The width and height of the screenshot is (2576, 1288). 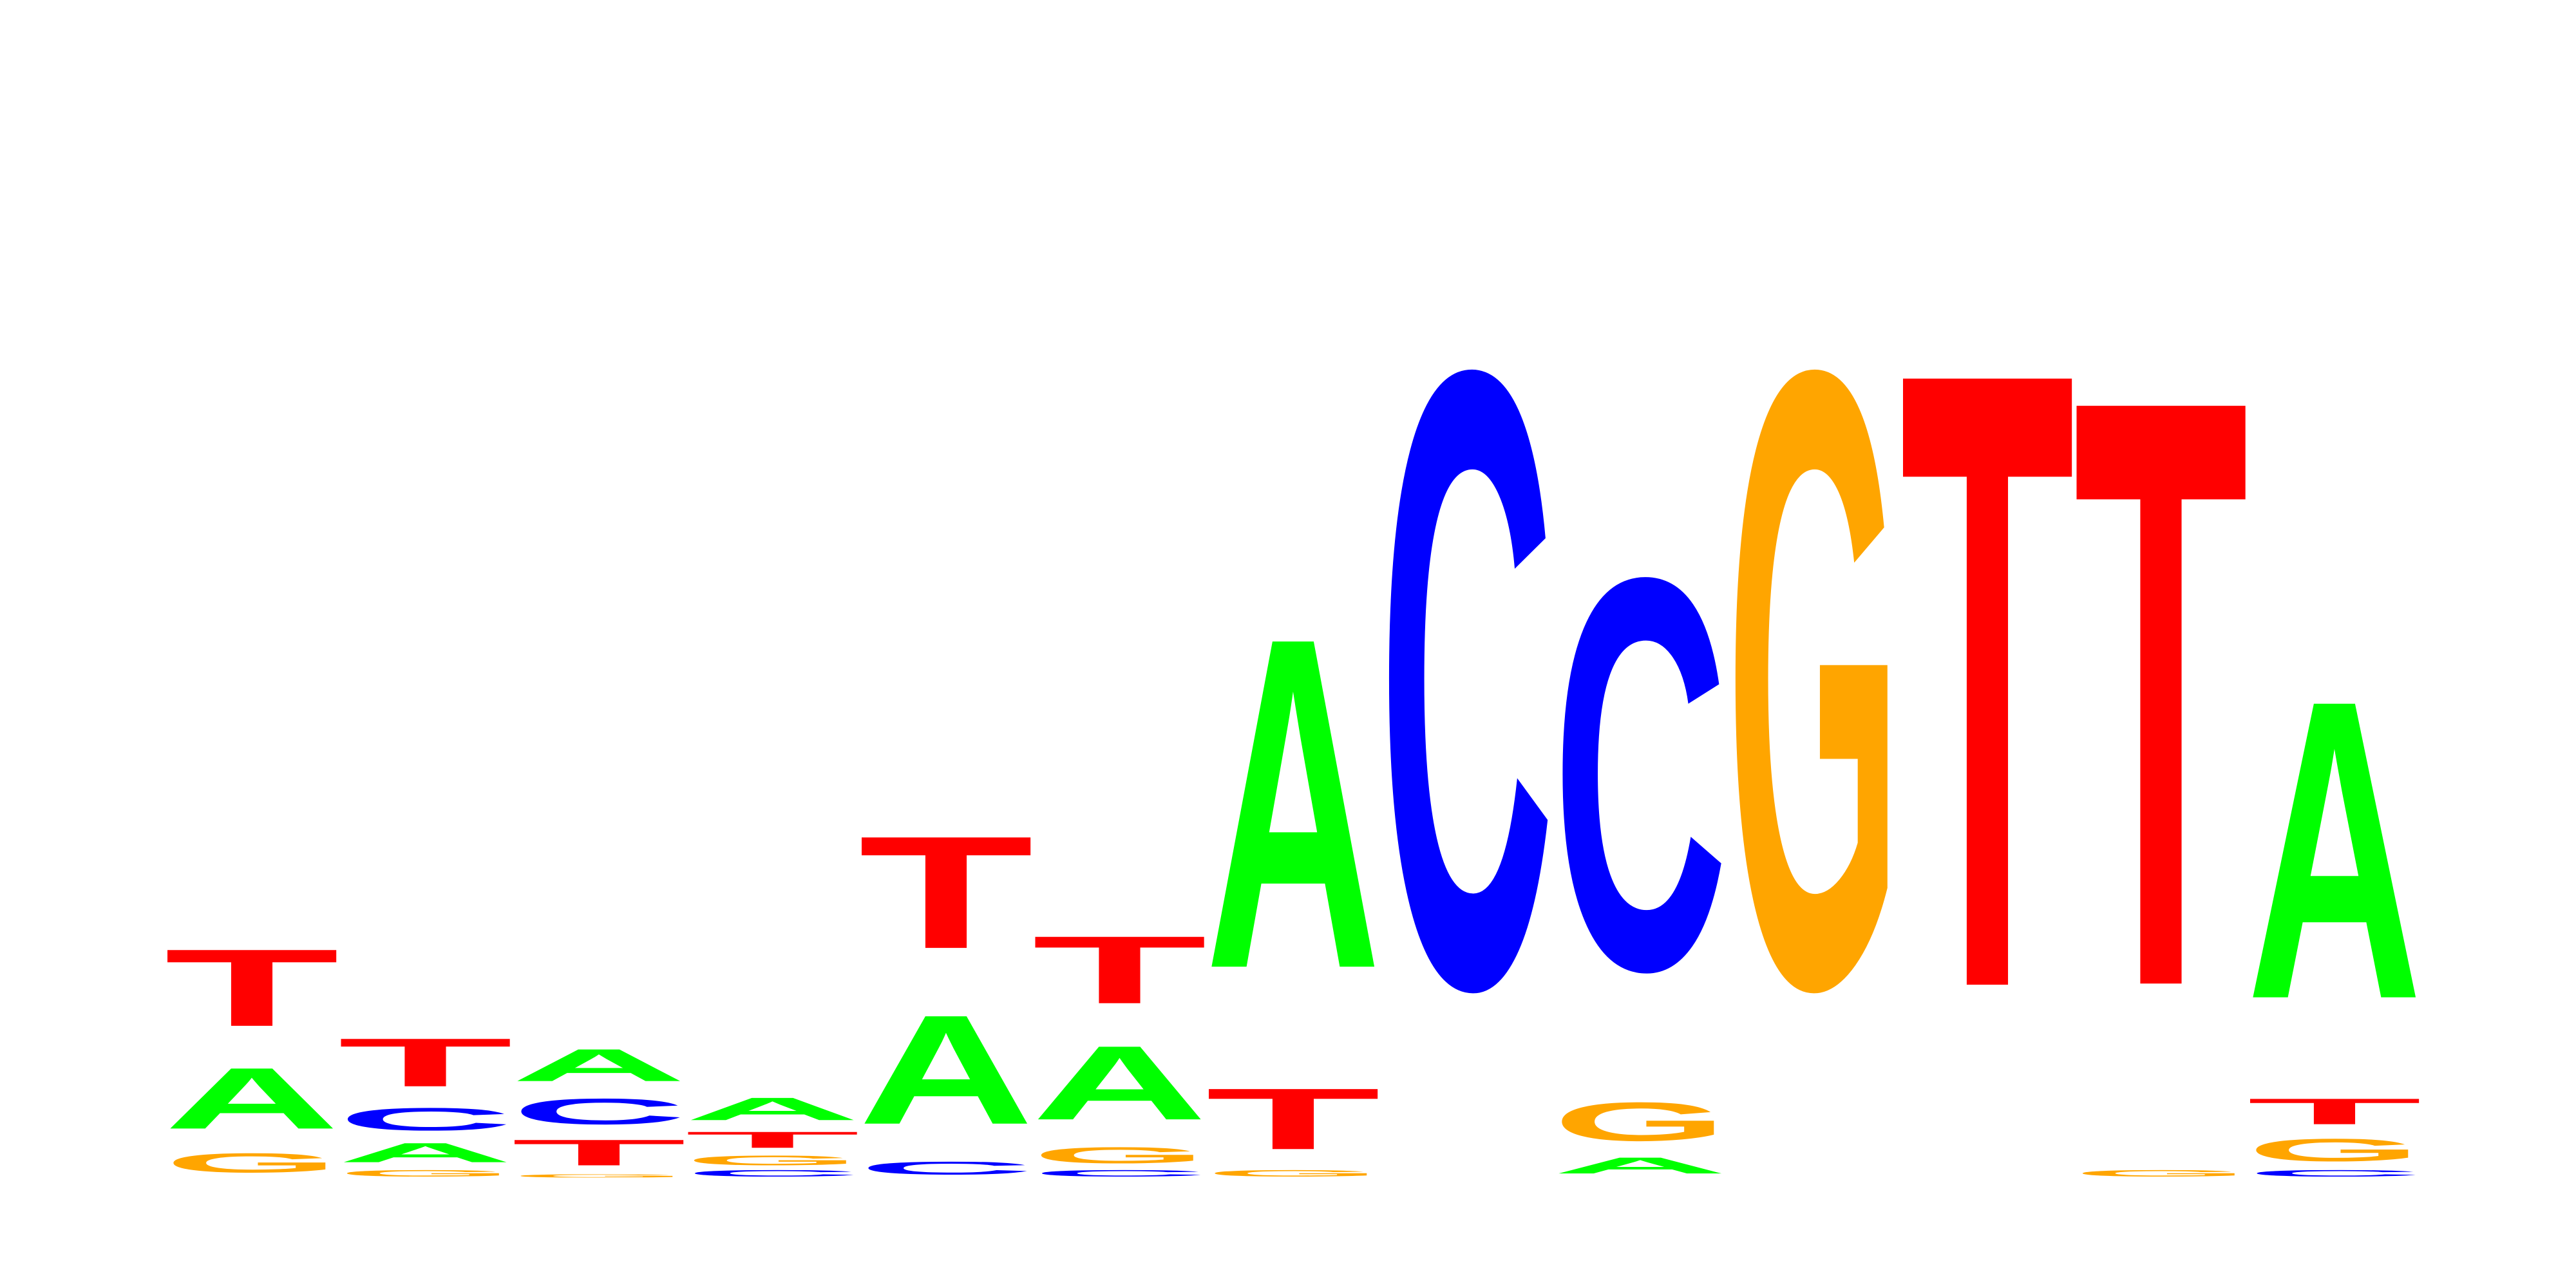 I want to click on logo-letter-g-pos3: G, so click(x=599, y=1176).